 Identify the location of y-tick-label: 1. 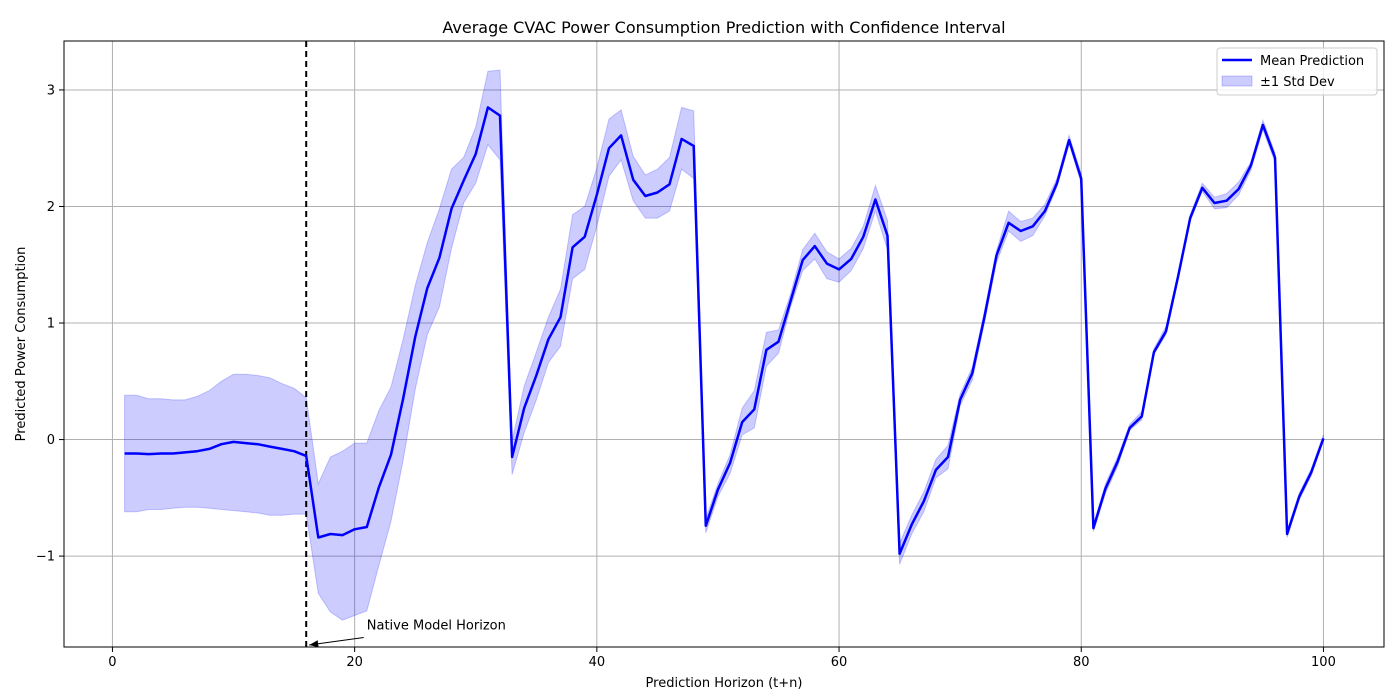
(51, 324).